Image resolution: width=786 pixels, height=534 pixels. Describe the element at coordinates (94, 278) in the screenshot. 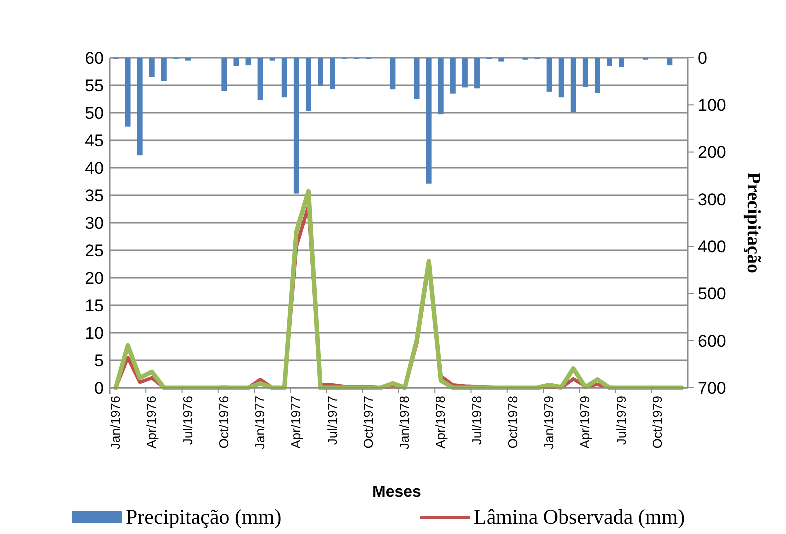

I see `y-tick-label: 20` at that location.